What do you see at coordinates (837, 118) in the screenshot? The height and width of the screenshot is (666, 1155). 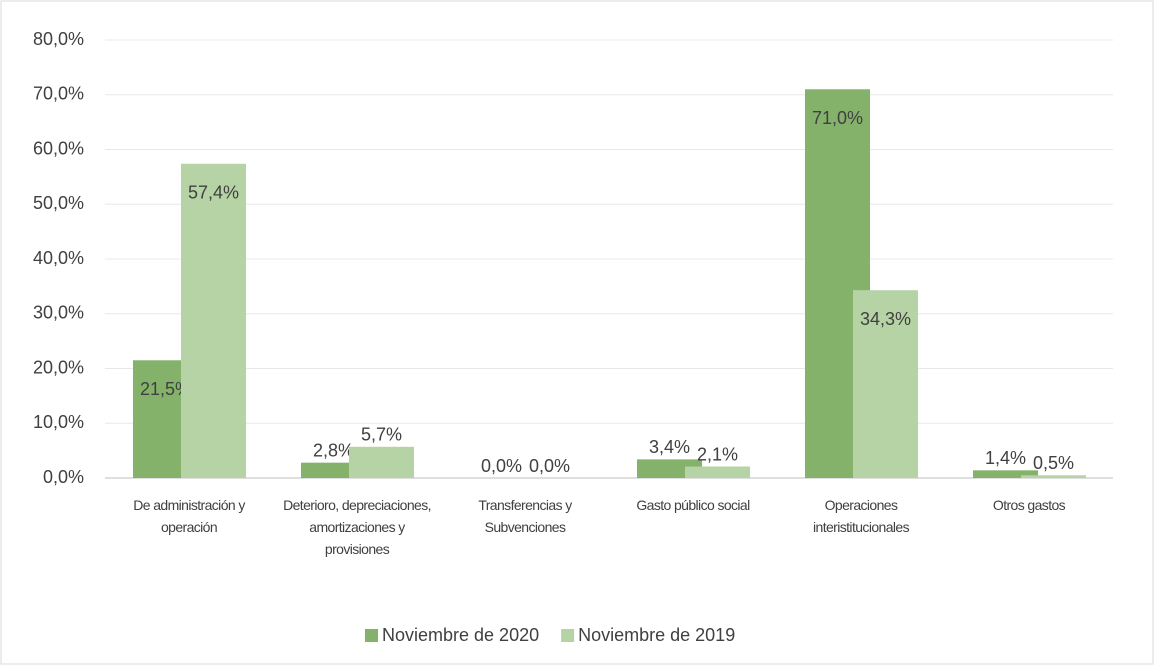 I see `data-label: 71,0%` at bounding box center [837, 118].